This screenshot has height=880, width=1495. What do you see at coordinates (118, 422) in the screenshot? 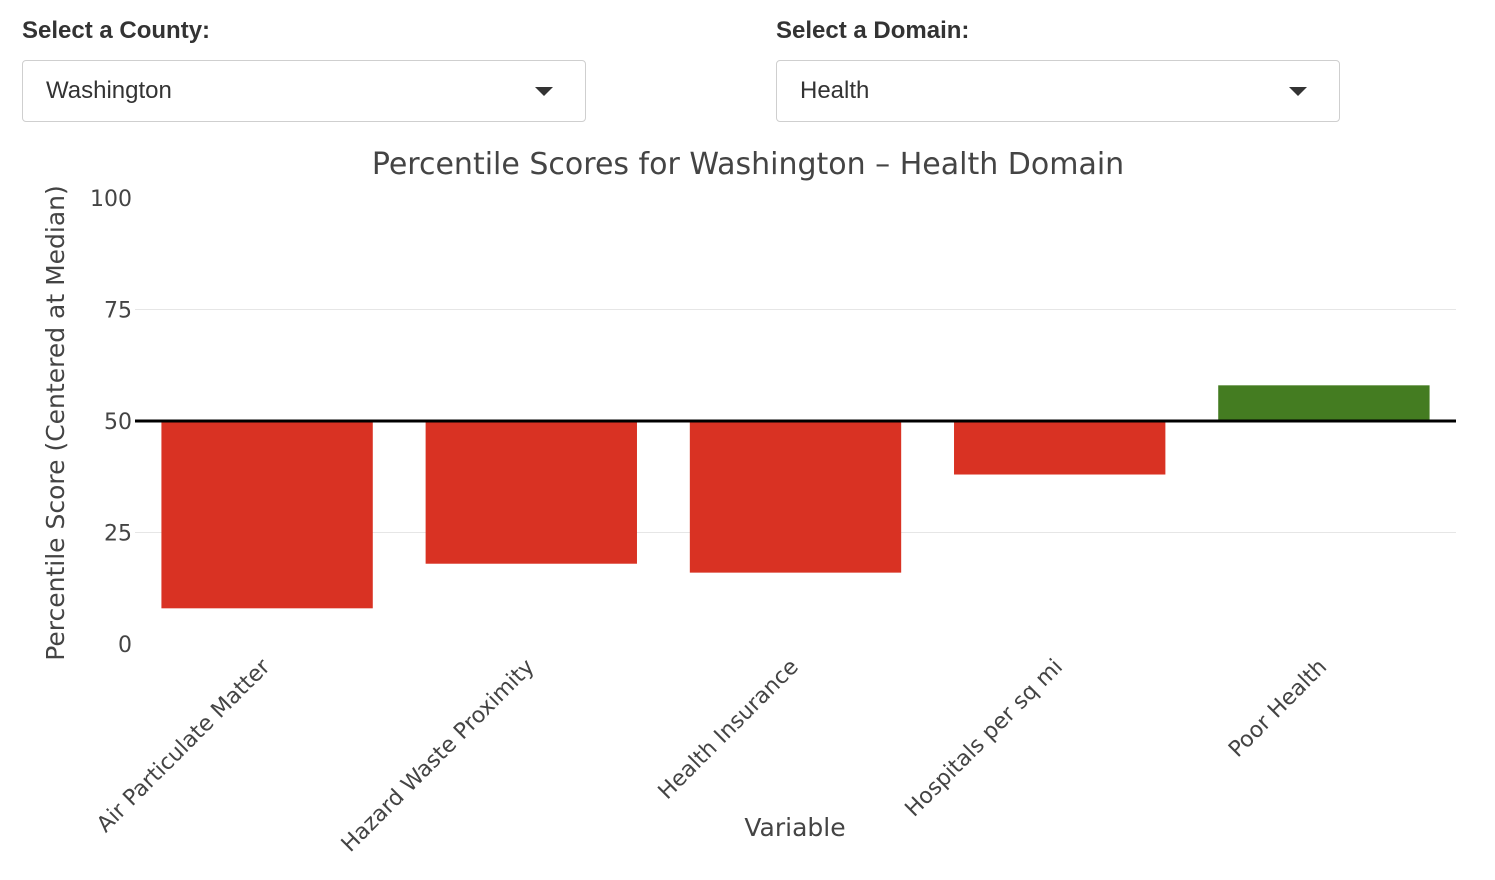
I see `y-tick-label: 50` at bounding box center [118, 422].